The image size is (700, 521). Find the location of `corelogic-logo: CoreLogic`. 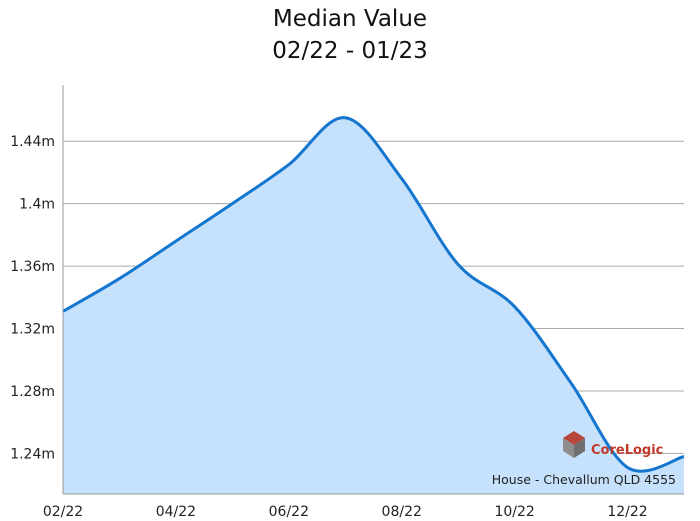

corelogic-logo: CoreLogic is located at coordinates (613, 444).